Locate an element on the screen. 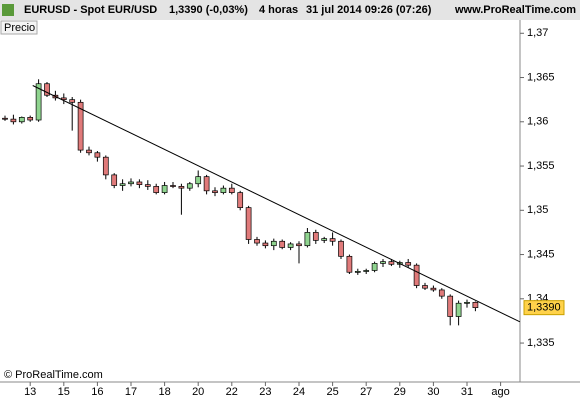 The image size is (580, 400). x-tick-label: 29 is located at coordinates (400, 392).